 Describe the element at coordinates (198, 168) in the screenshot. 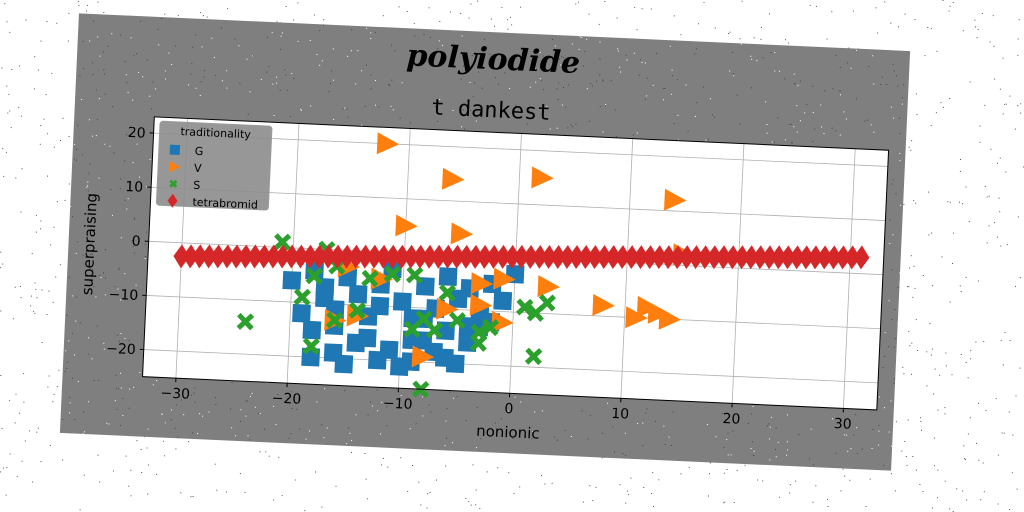

I see `legend-label-V: V` at that location.